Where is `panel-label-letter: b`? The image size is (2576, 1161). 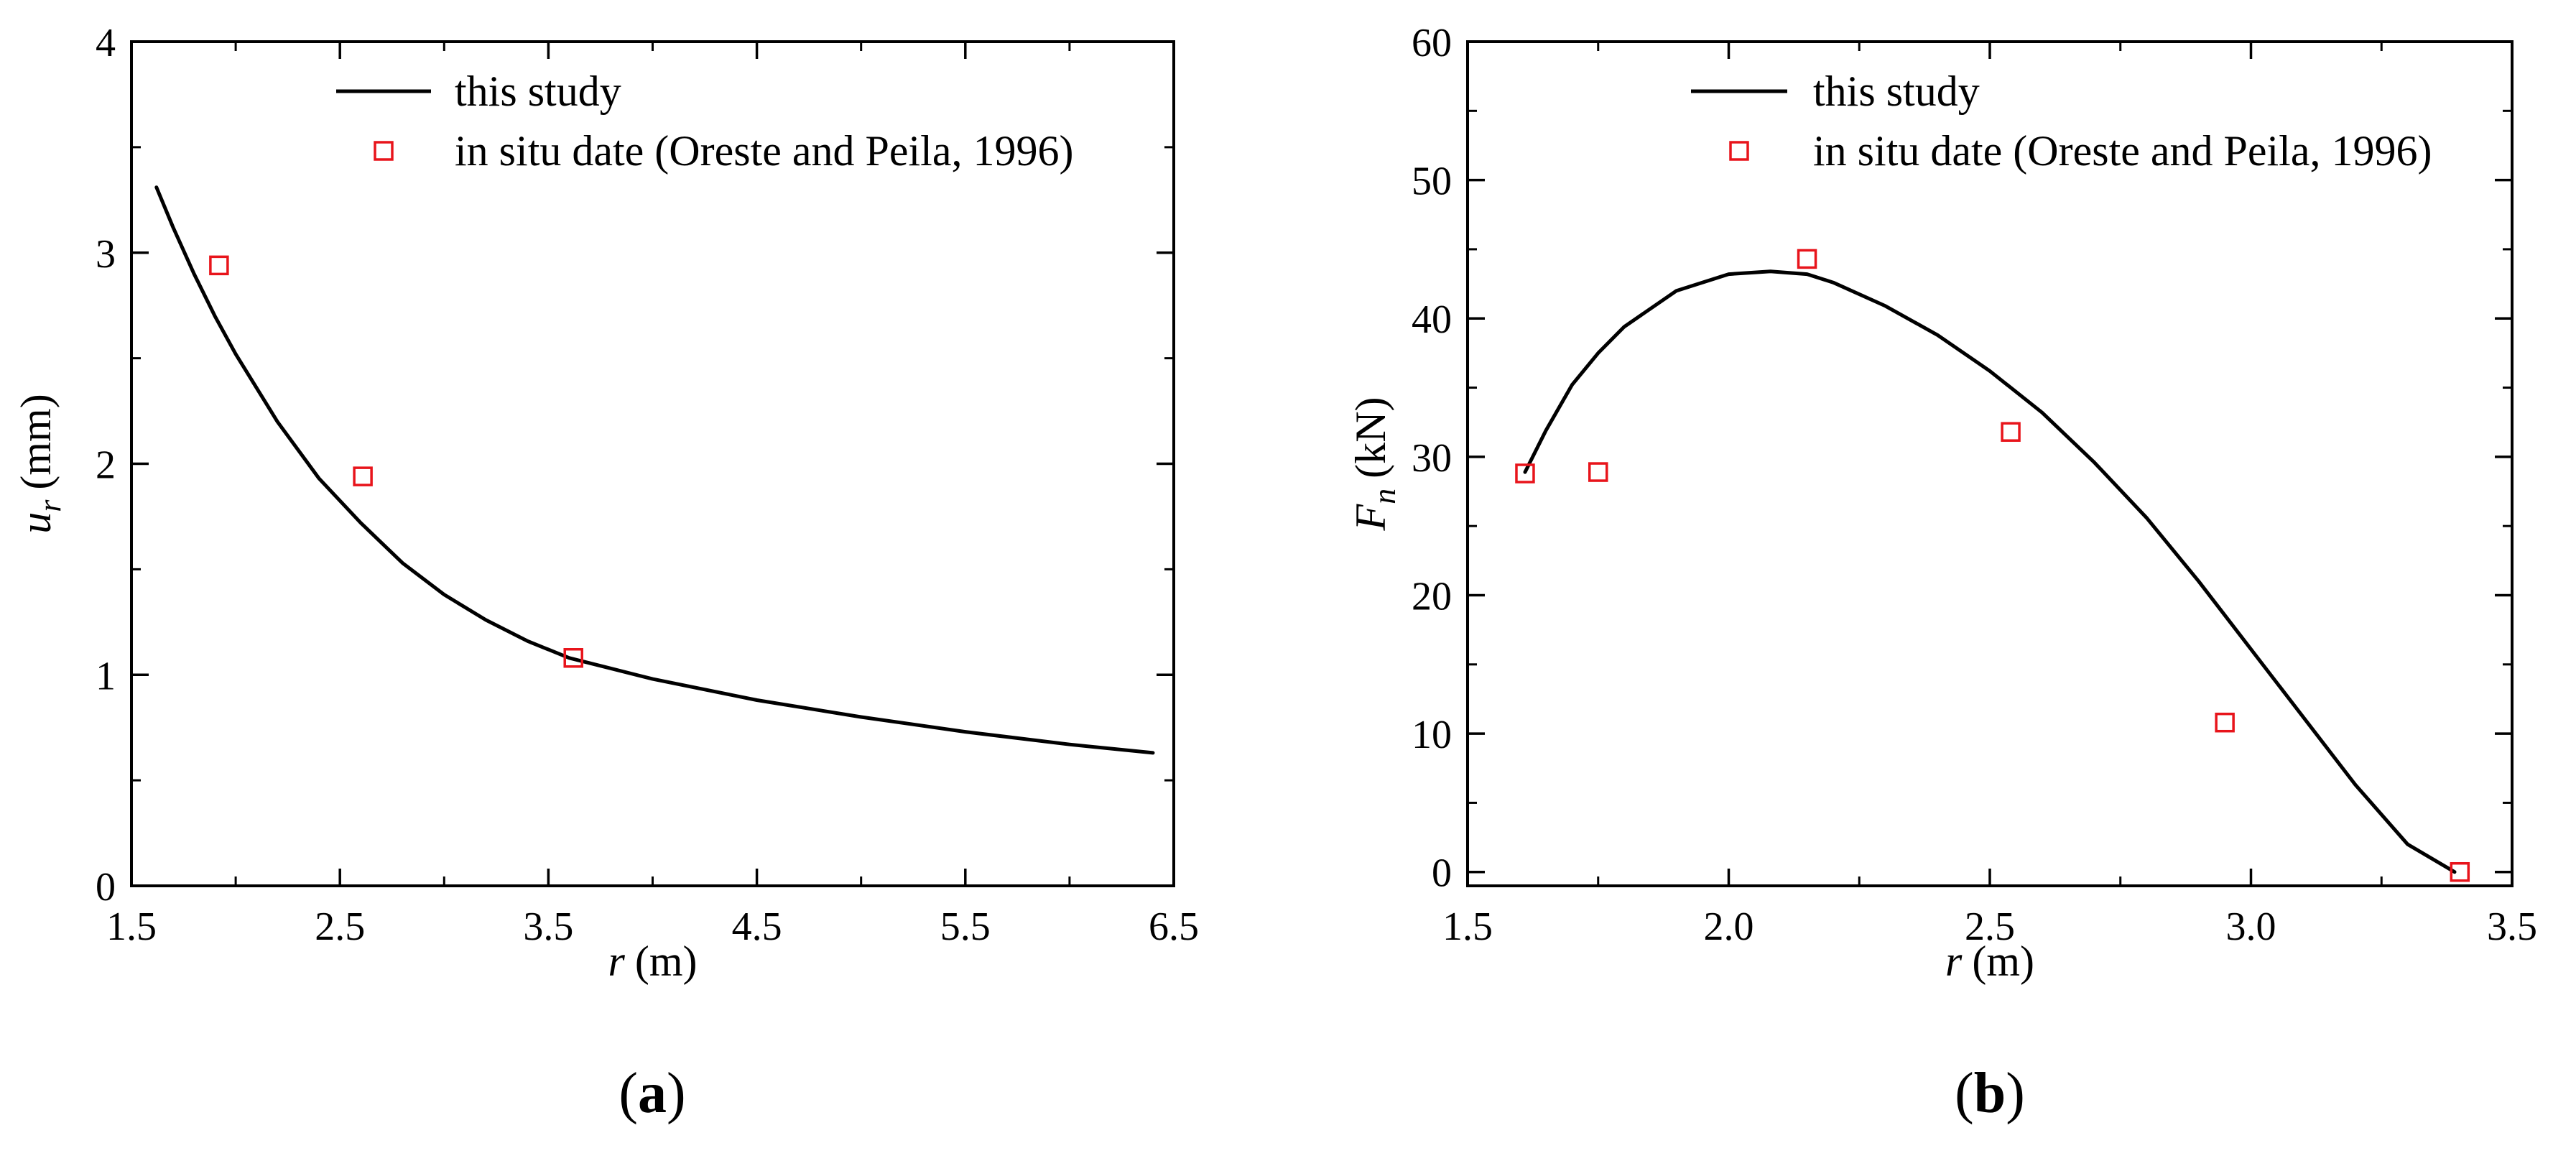
panel-label-letter: b is located at coordinates (1990, 1093).